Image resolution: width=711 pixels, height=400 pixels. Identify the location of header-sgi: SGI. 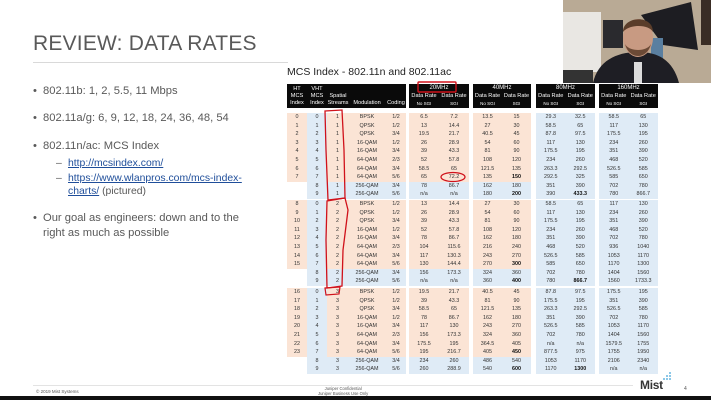
(643, 103).